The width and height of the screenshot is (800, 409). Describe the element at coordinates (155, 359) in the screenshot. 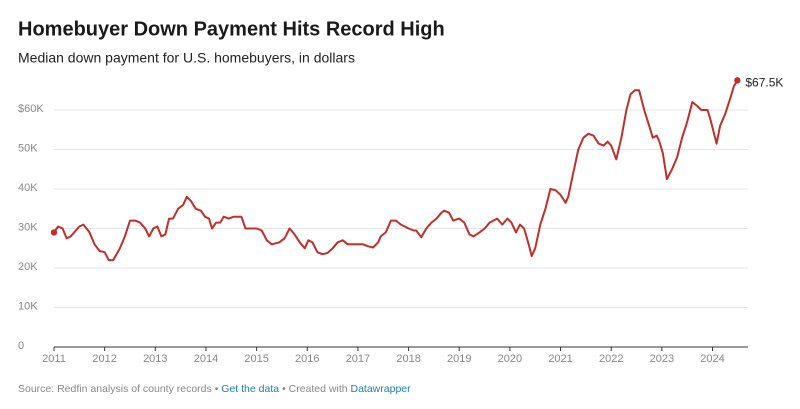

I see `x-tick-label: 2013` at that location.